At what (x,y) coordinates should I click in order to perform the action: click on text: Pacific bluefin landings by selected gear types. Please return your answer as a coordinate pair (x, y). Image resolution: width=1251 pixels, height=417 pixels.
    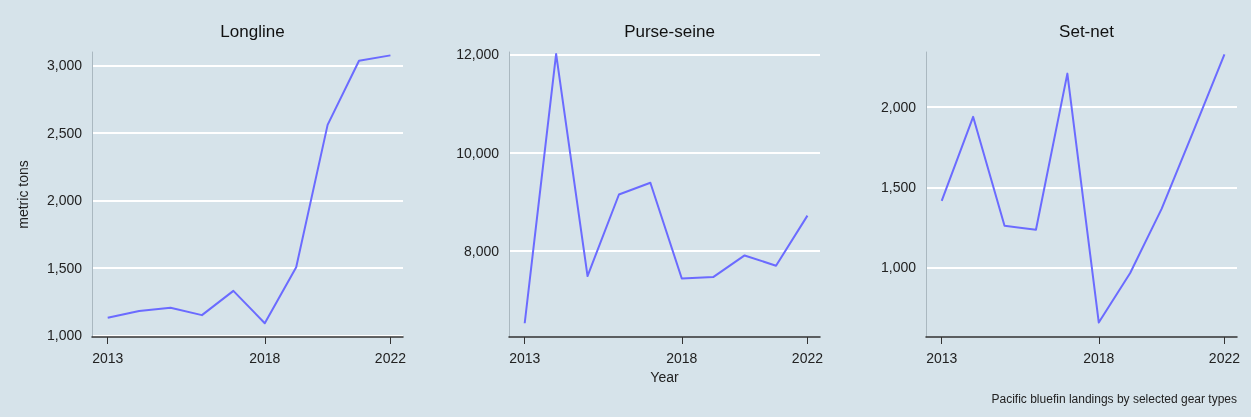
    Looking at the image, I should click on (1114, 399).